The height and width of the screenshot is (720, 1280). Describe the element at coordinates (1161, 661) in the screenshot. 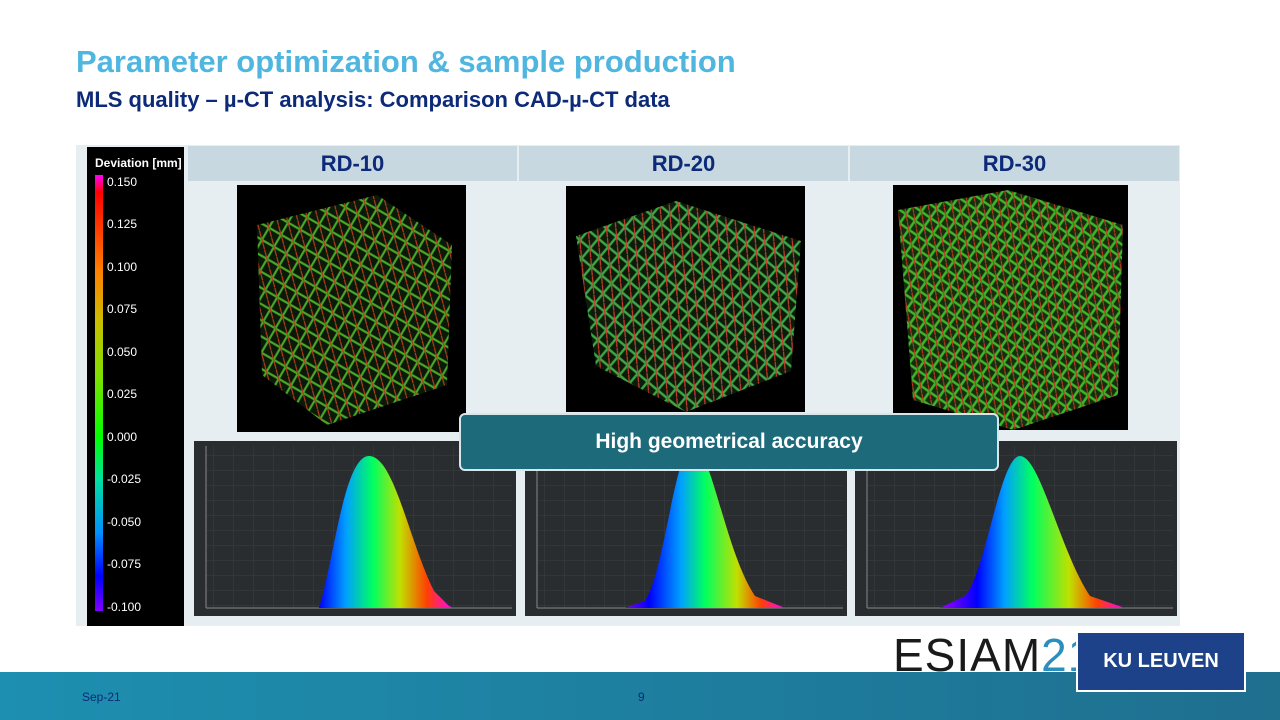

I see `ku-leuven-logo: KU LEUVEN` at that location.